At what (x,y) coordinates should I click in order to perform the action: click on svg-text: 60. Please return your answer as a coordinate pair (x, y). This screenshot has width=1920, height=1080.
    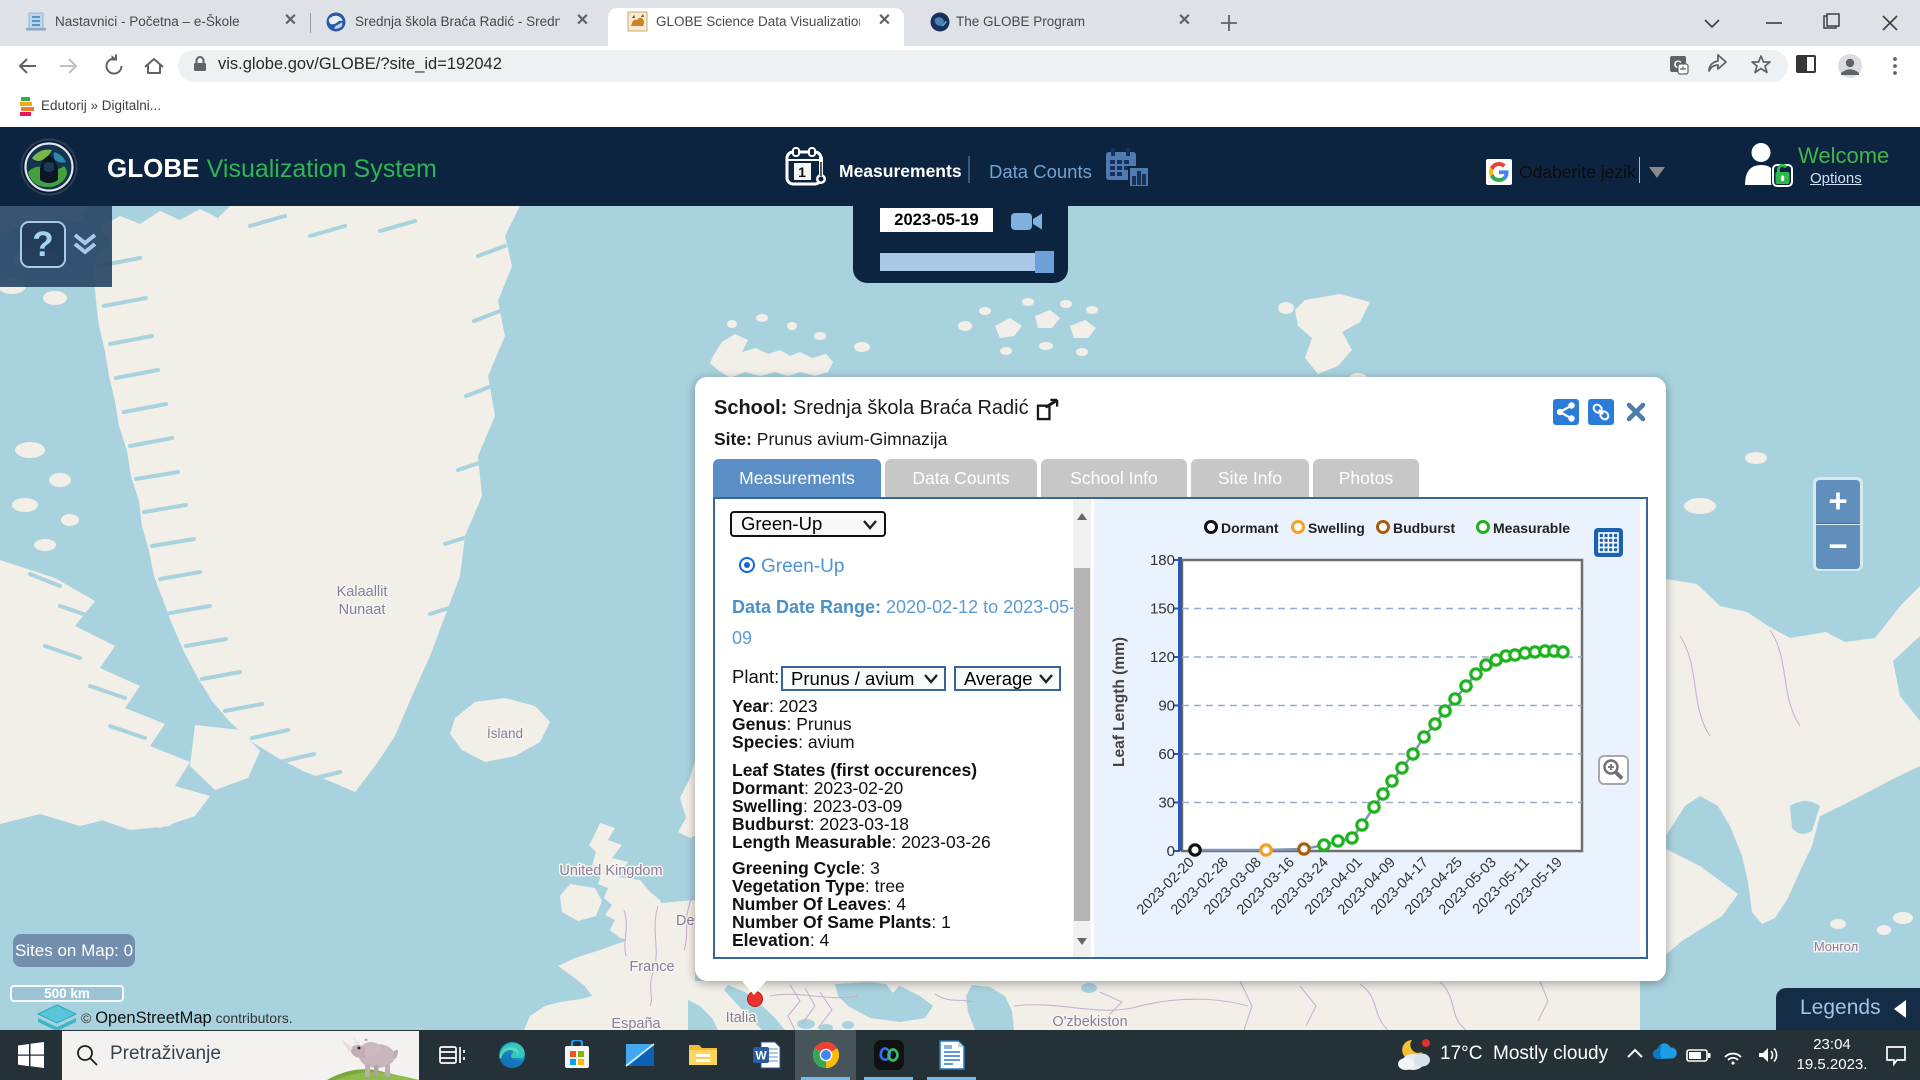
    Looking at the image, I should click on (1166, 754).